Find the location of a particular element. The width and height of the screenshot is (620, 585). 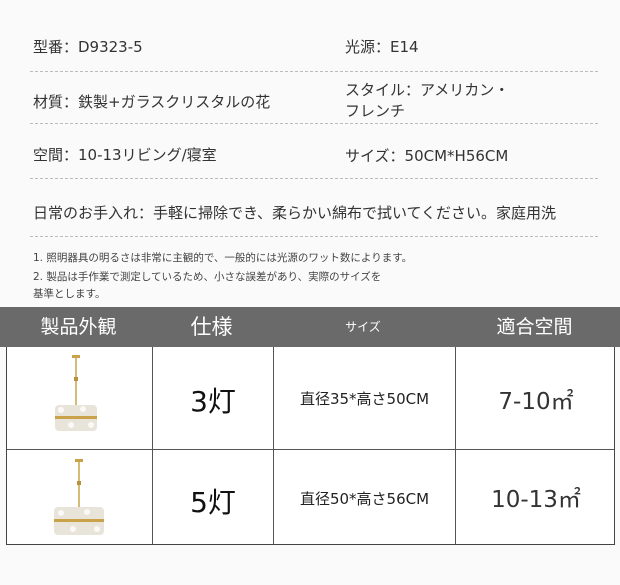

table-header: 製品外観 仕様 サイズ 適合空間 is located at coordinates (310, 327).